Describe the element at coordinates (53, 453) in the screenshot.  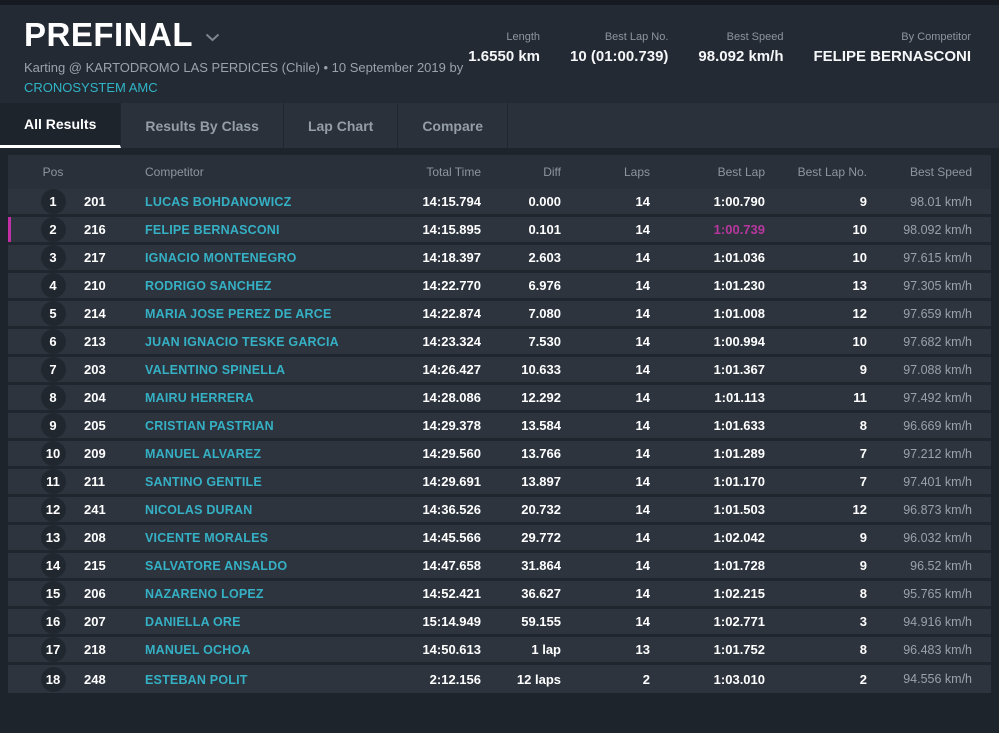
I see `position-badge: 10` at that location.